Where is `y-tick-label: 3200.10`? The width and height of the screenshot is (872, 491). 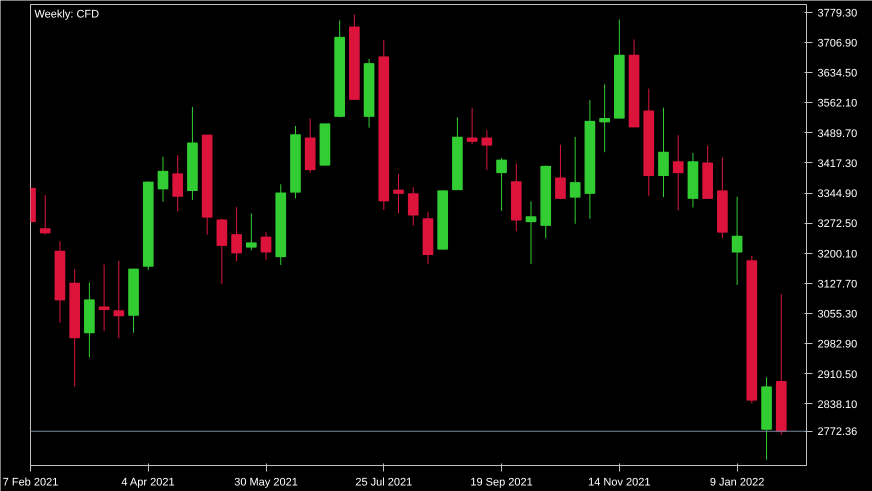 y-tick-label: 3200.10 is located at coordinates (838, 254).